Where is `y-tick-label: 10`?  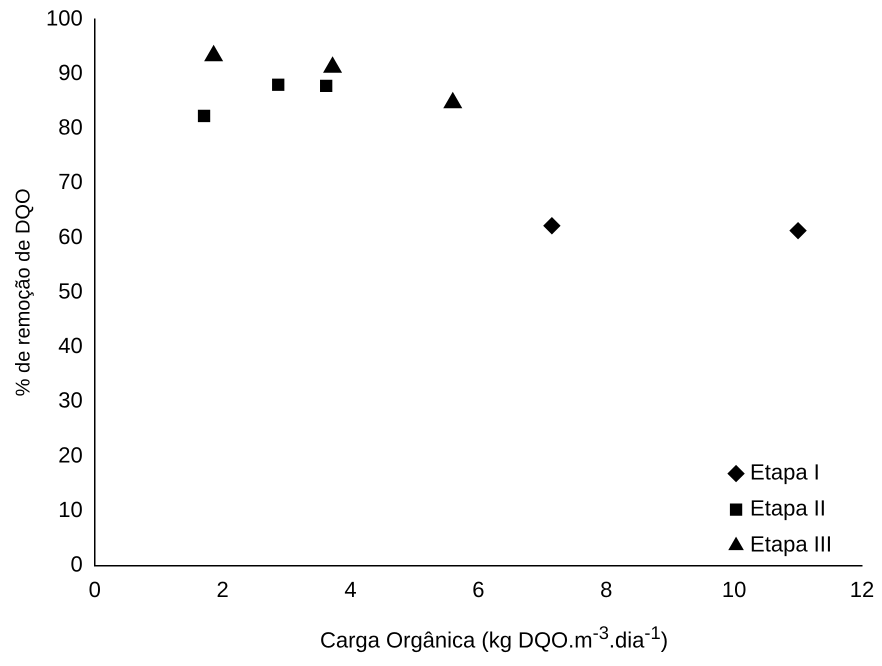 y-tick-label: 10 is located at coordinates (70, 509).